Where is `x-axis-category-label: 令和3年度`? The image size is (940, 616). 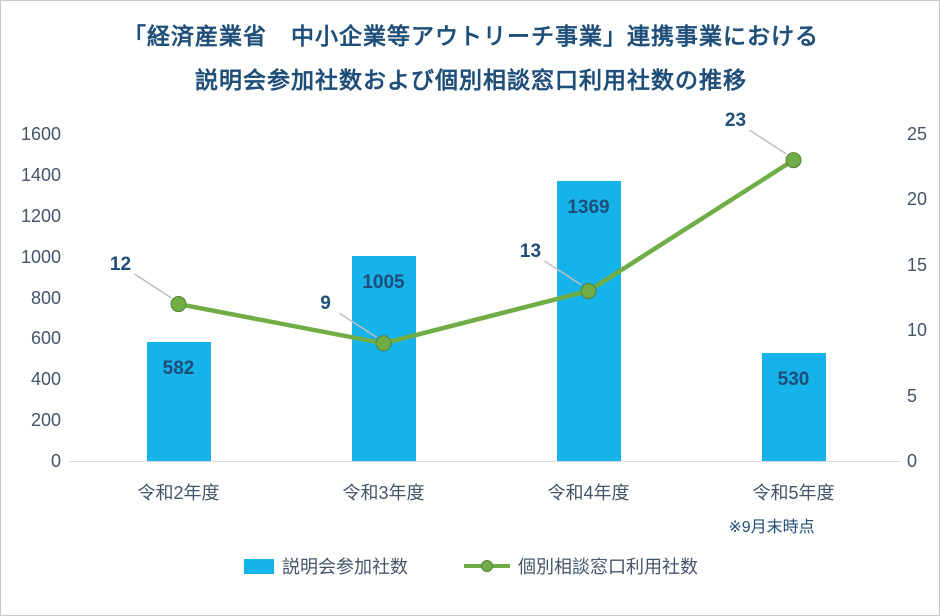 x-axis-category-label: 令和3年度 is located at coordinates (383, 493).